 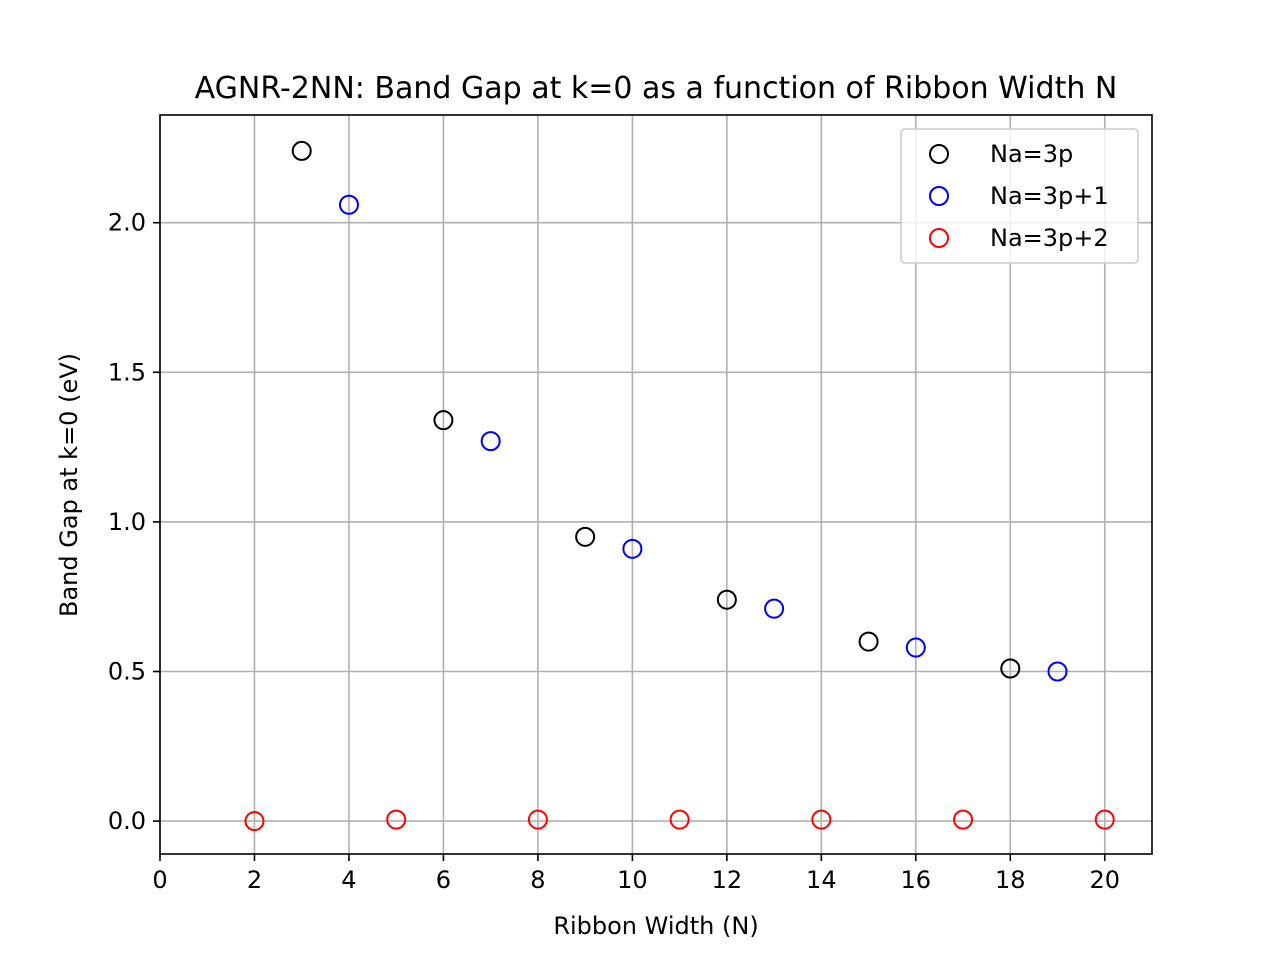 I want to click on x-tick-label: 10, so click(x=632, y=880).